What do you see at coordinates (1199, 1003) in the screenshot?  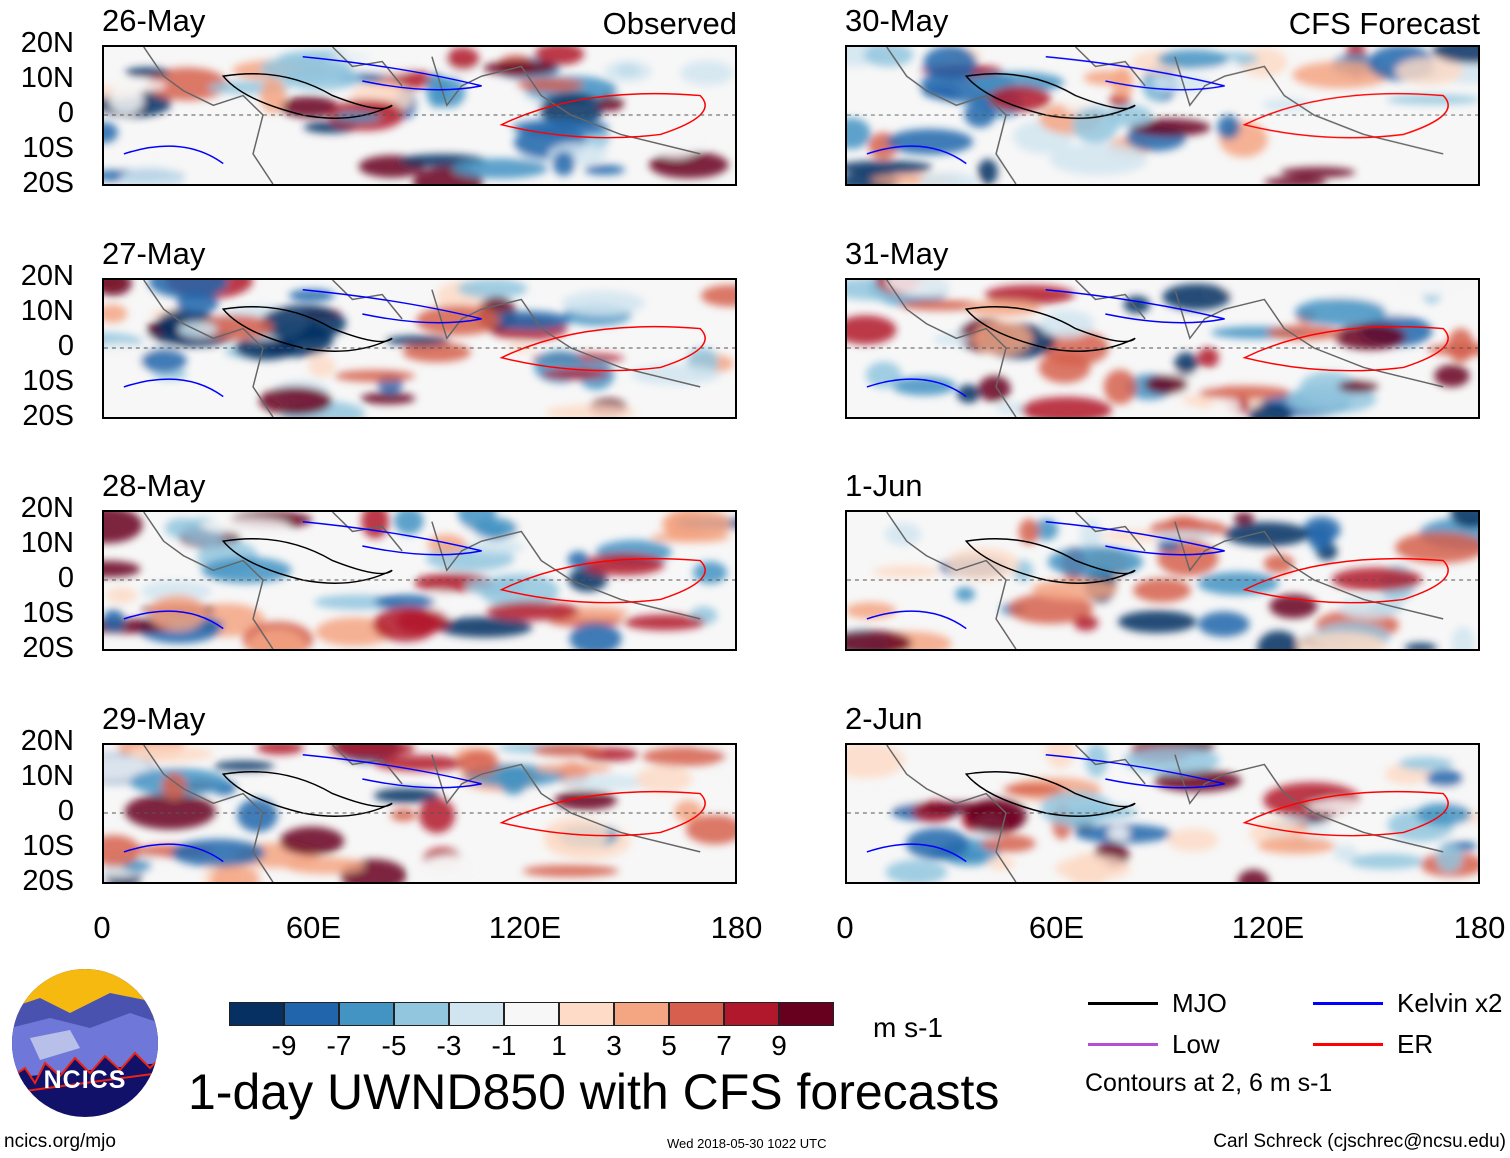 I see `legend-label: MJO` at bounding box center [1199, 1003].